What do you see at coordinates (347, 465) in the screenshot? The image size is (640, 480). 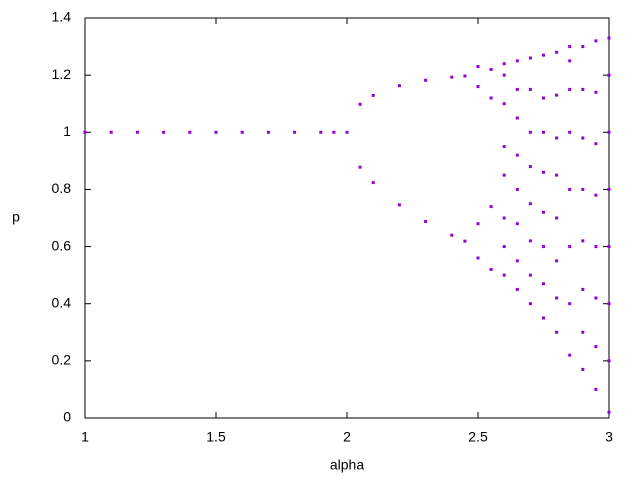 I see `x-axis-label: alpha` at bounding box center [347, 465].